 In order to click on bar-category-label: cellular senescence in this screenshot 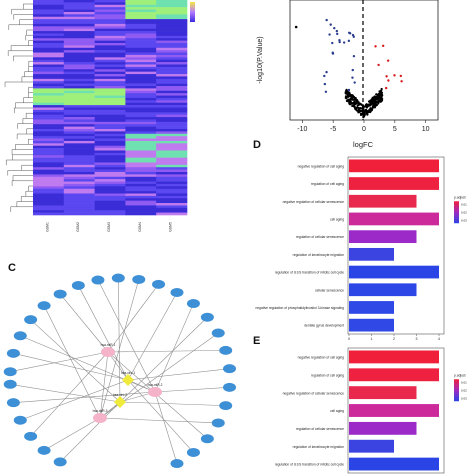, I will do `click(329, 290)`.